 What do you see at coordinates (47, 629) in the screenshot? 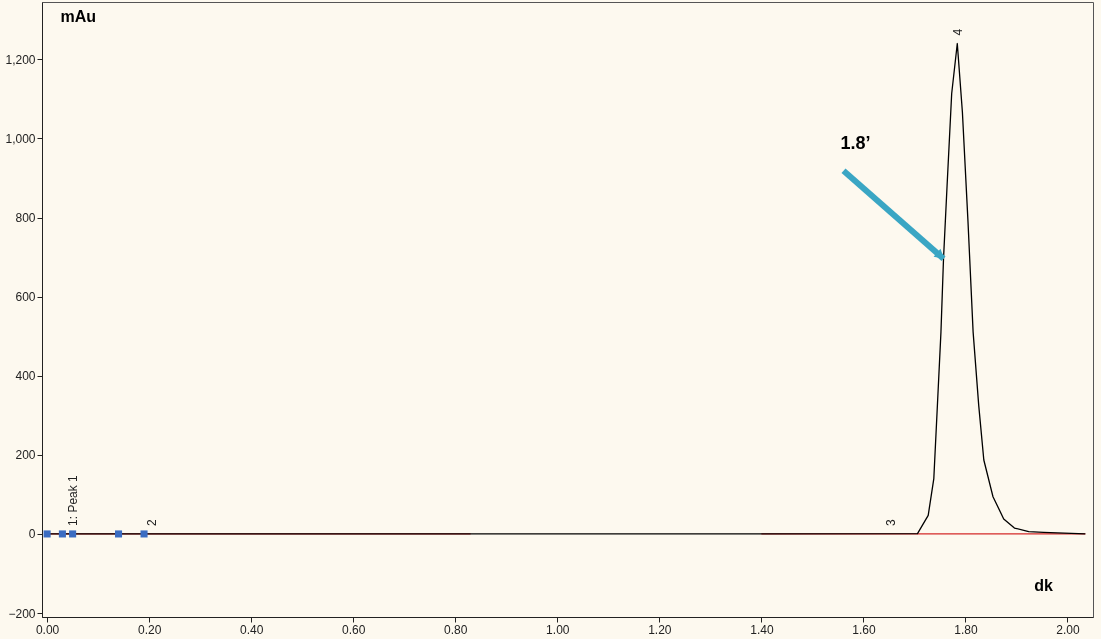
I see `x-tick-label: 0.00` at bounding box center [47, 629].